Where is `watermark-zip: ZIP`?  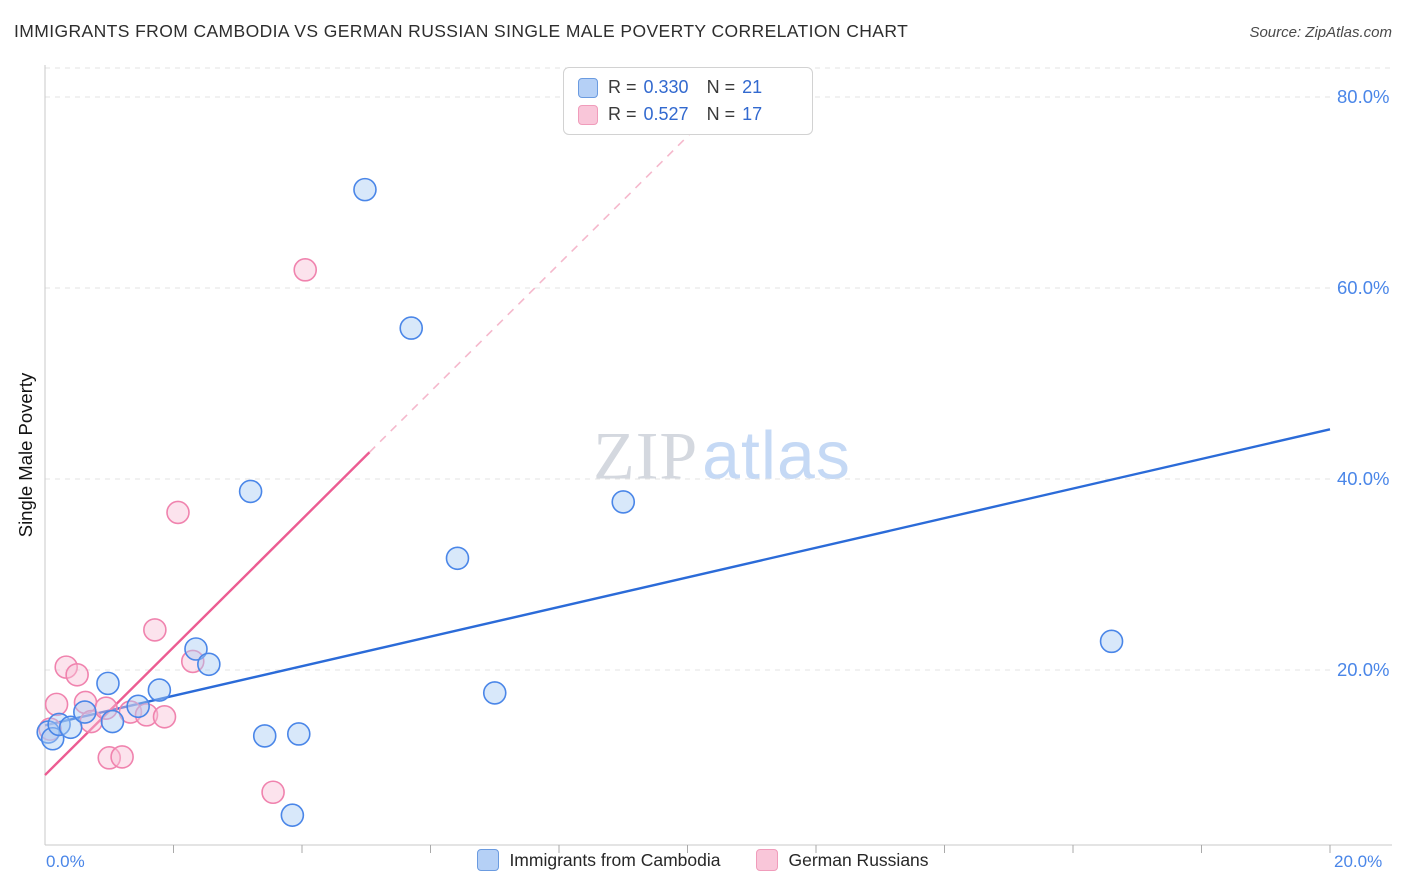
watermark-zip: ZIP is located at coordinates (646, 455).